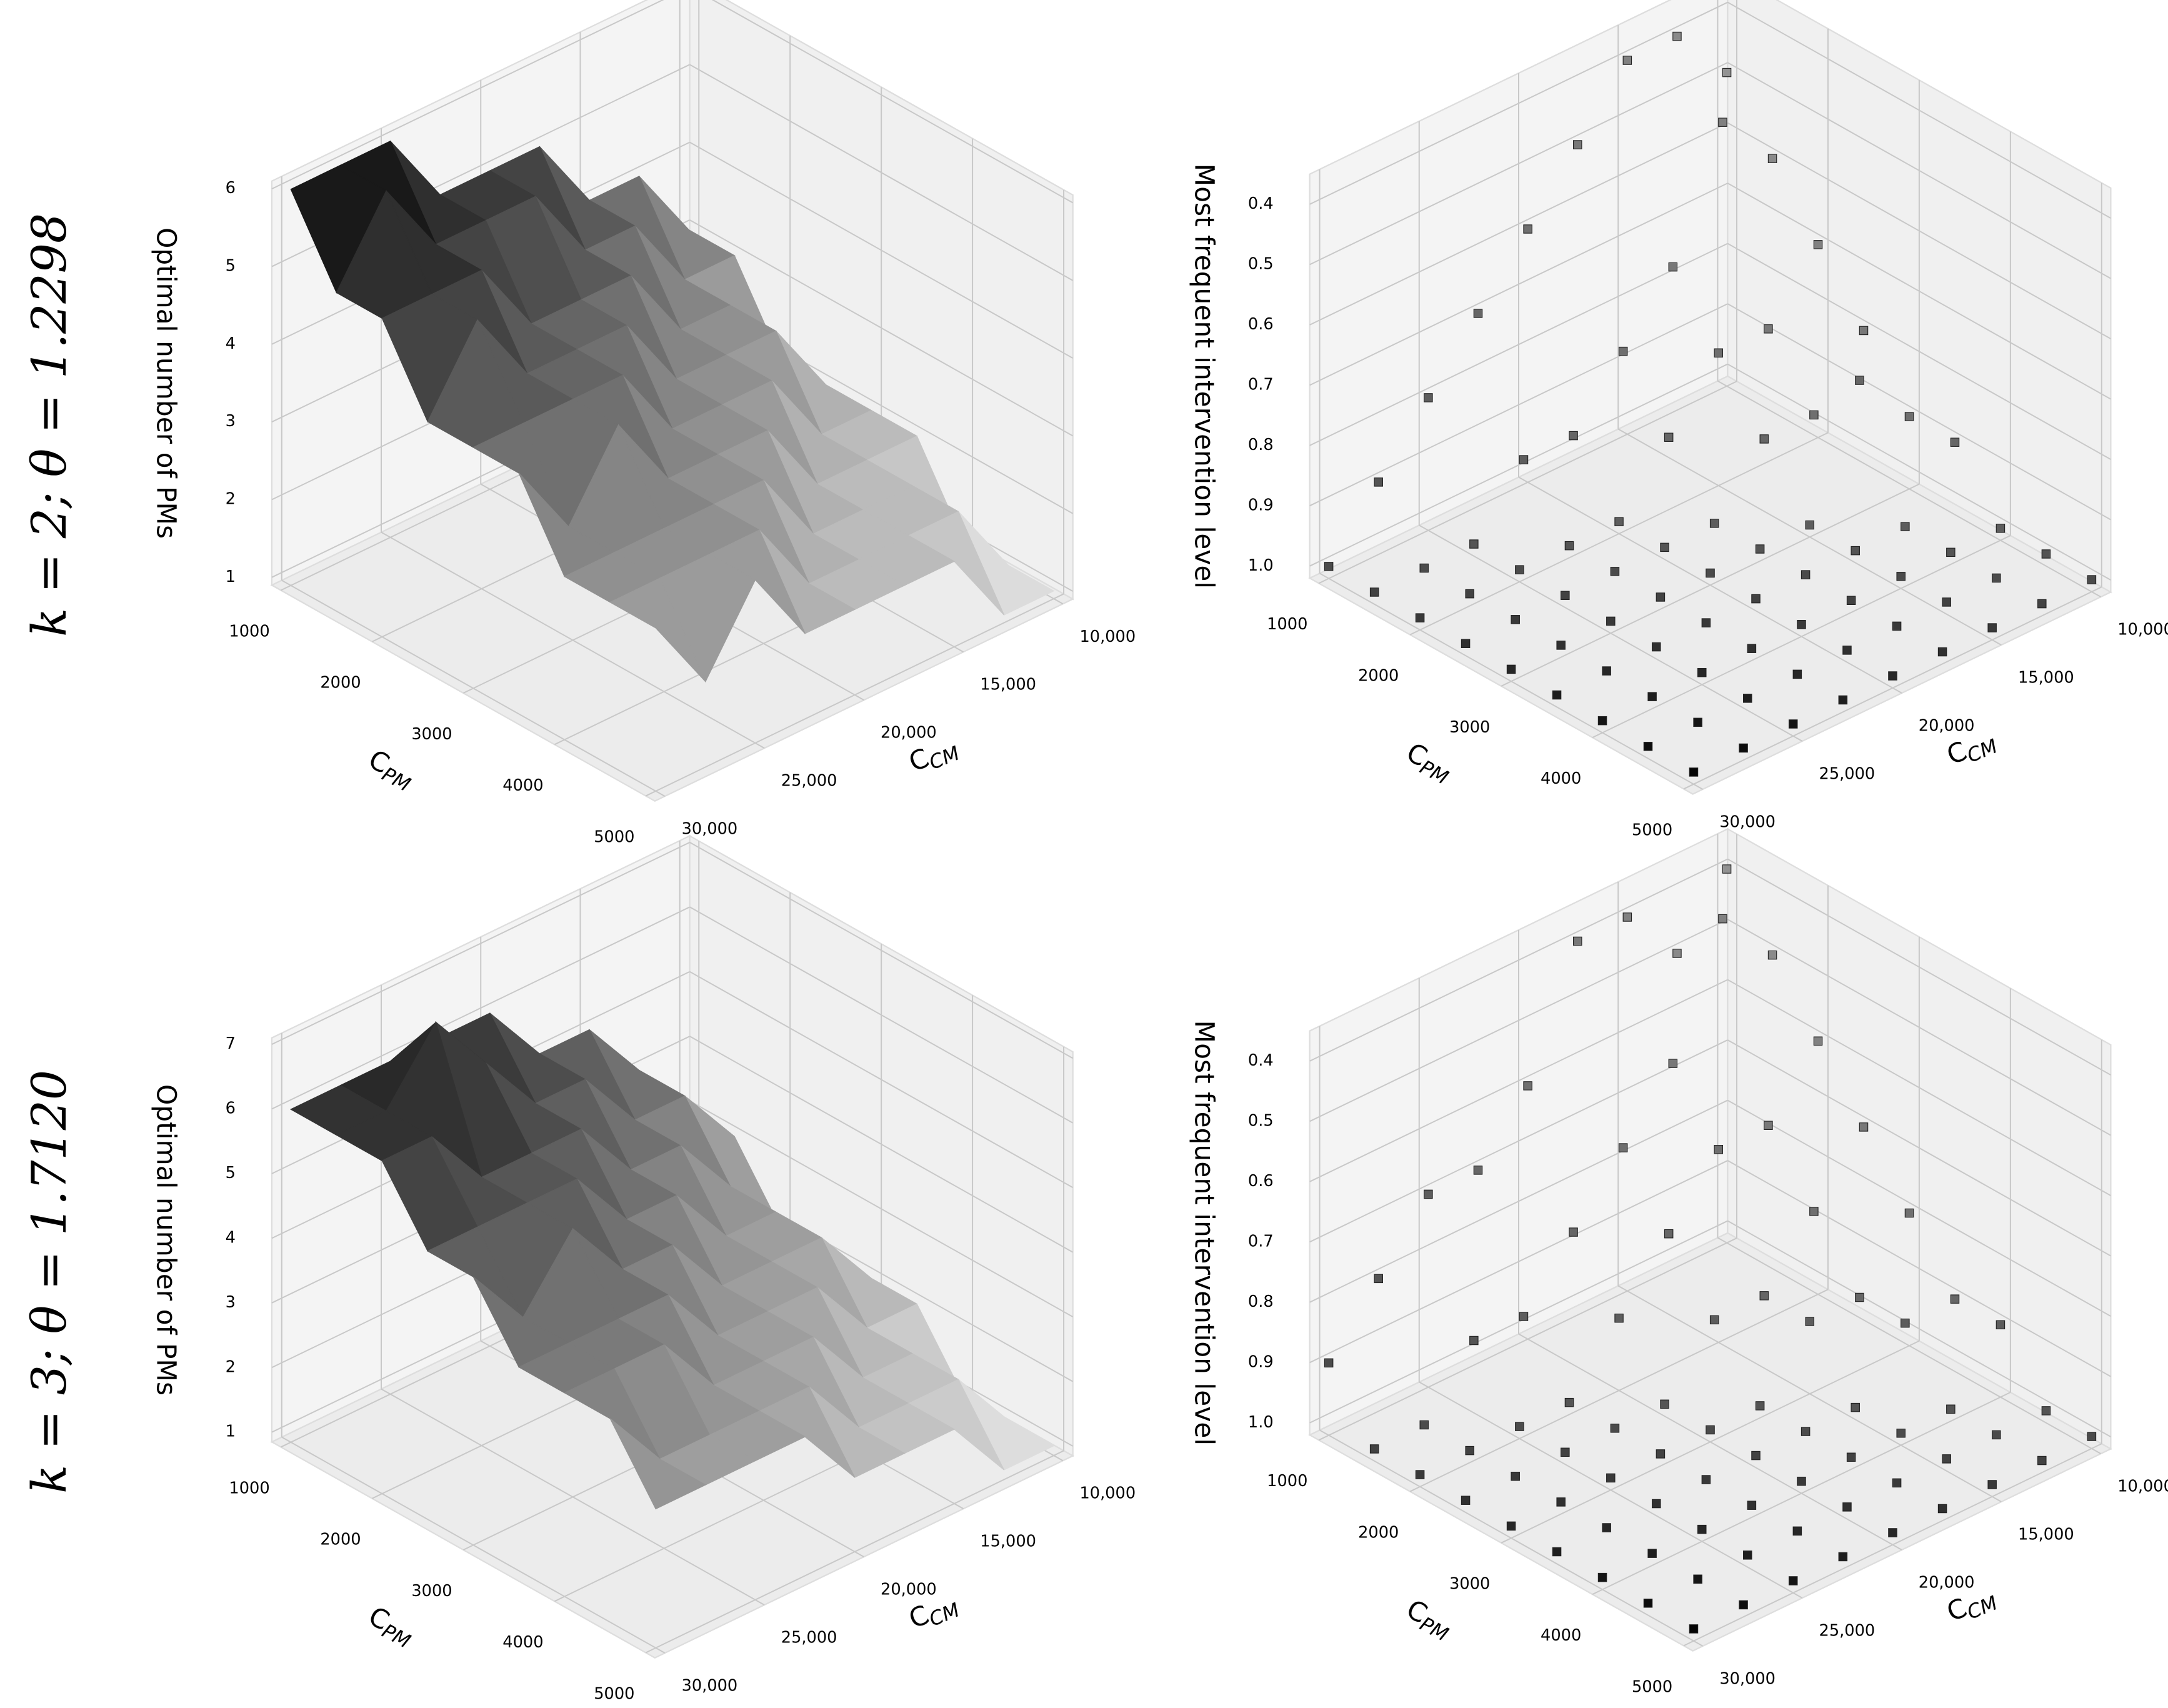  What do you see at coordinates (1261, 1181) in the screenshot?
I see `z-tick-label: 0.6` at bounding box center [1261, 1181].